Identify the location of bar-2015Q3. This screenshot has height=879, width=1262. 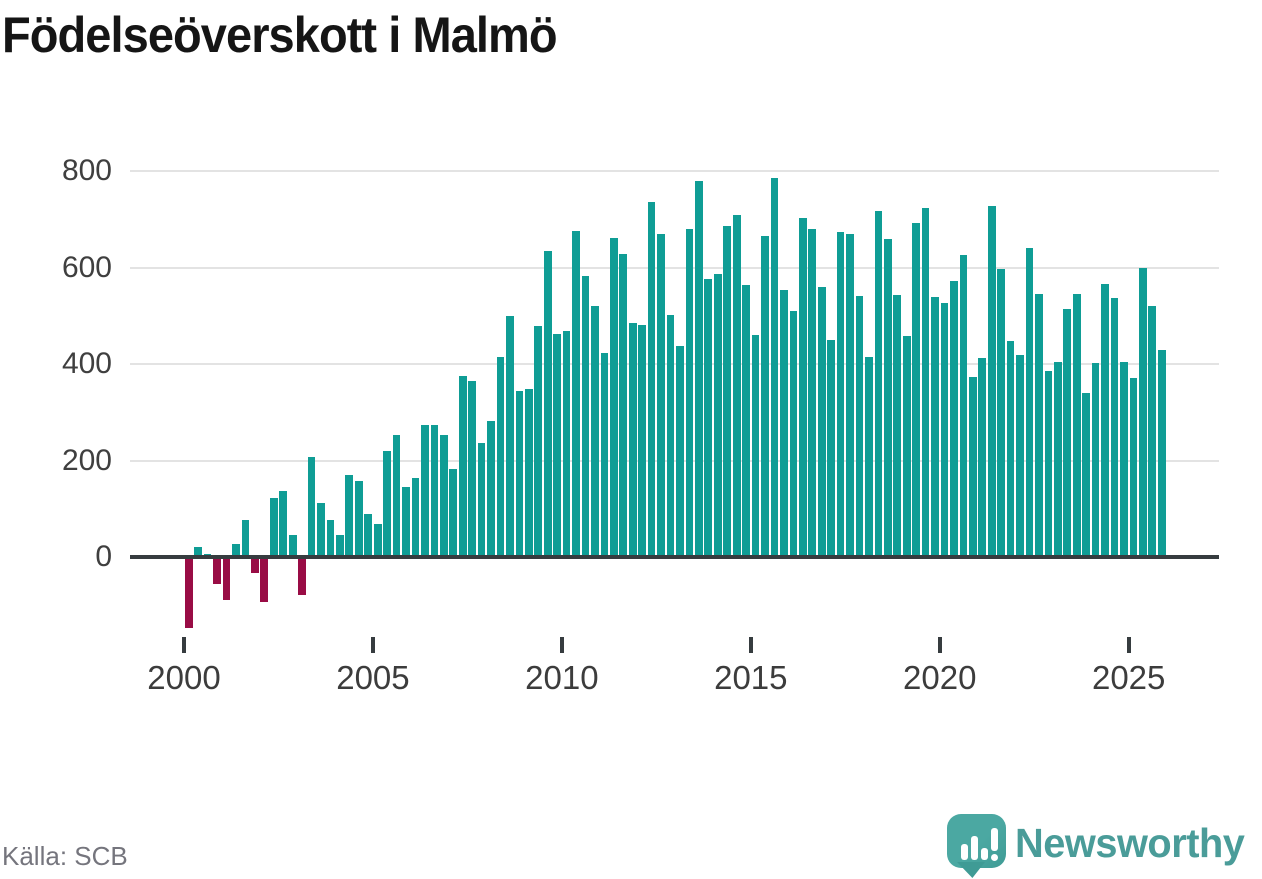
(774, 367).